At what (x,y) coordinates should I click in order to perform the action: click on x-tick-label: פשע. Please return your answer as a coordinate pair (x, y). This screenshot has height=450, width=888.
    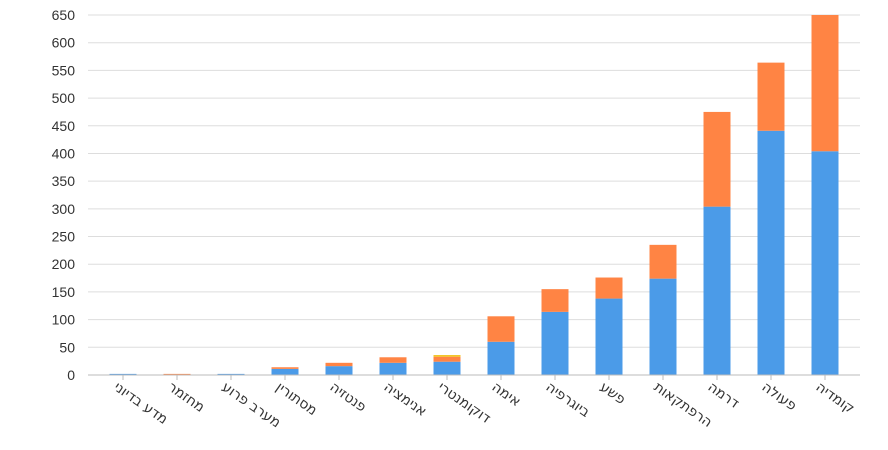
    Looking at the image, I should click on (613, 393).